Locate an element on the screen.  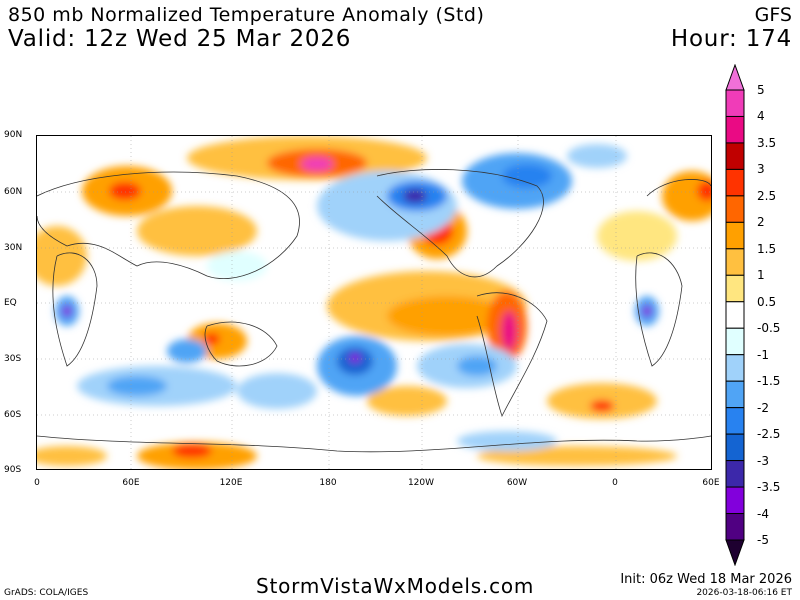
brand-watermark: StormVistaWxModels.com is located at coordinates (395, 586).